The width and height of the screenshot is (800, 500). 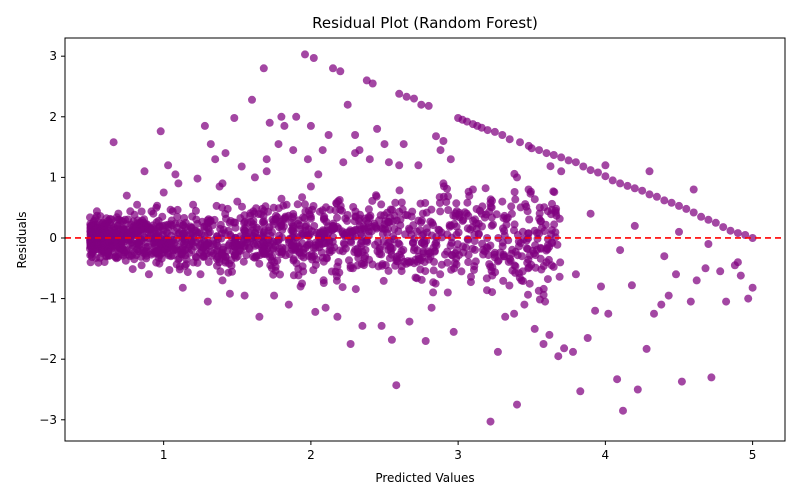 I want to click on y-tick-label: 1, so click(x=53, y=177).